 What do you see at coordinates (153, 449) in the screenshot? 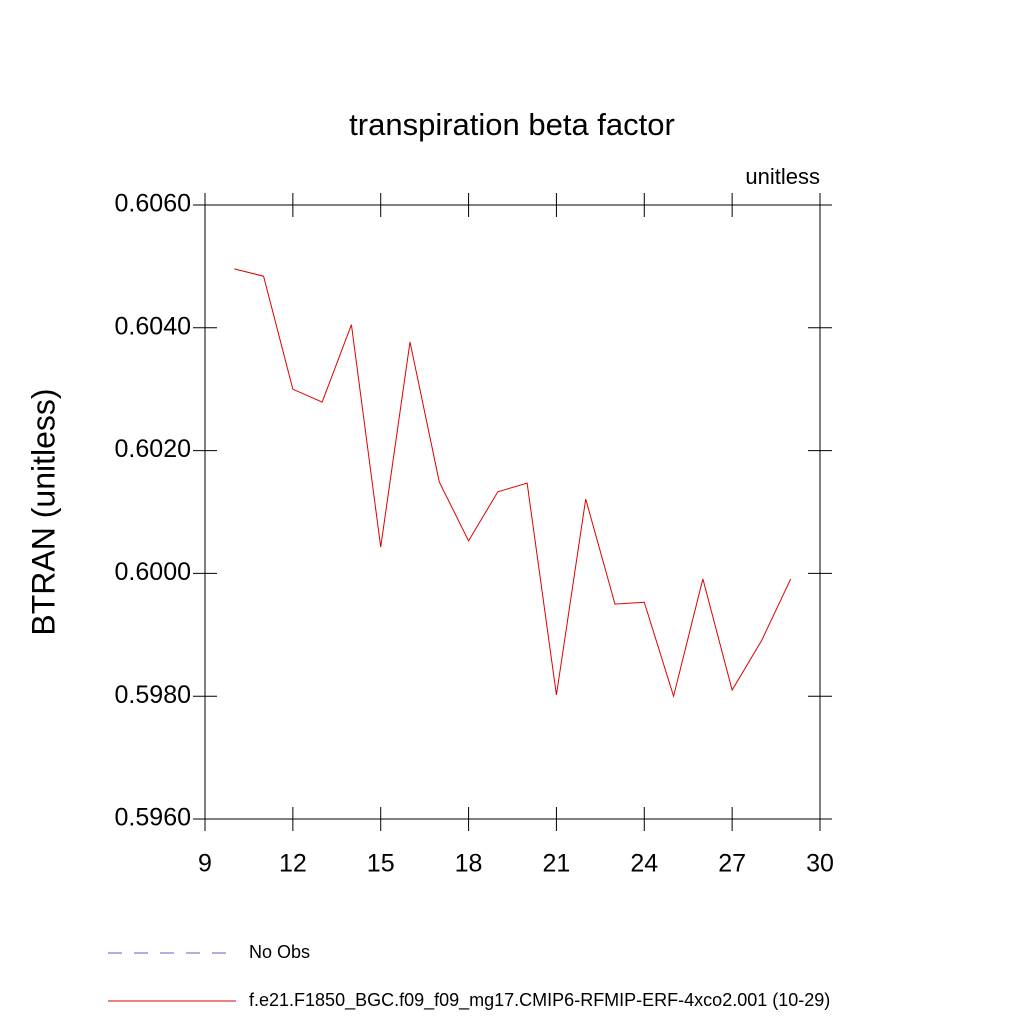
I see `y-tick-label: 0.6020` at bounding box center [153, 449].